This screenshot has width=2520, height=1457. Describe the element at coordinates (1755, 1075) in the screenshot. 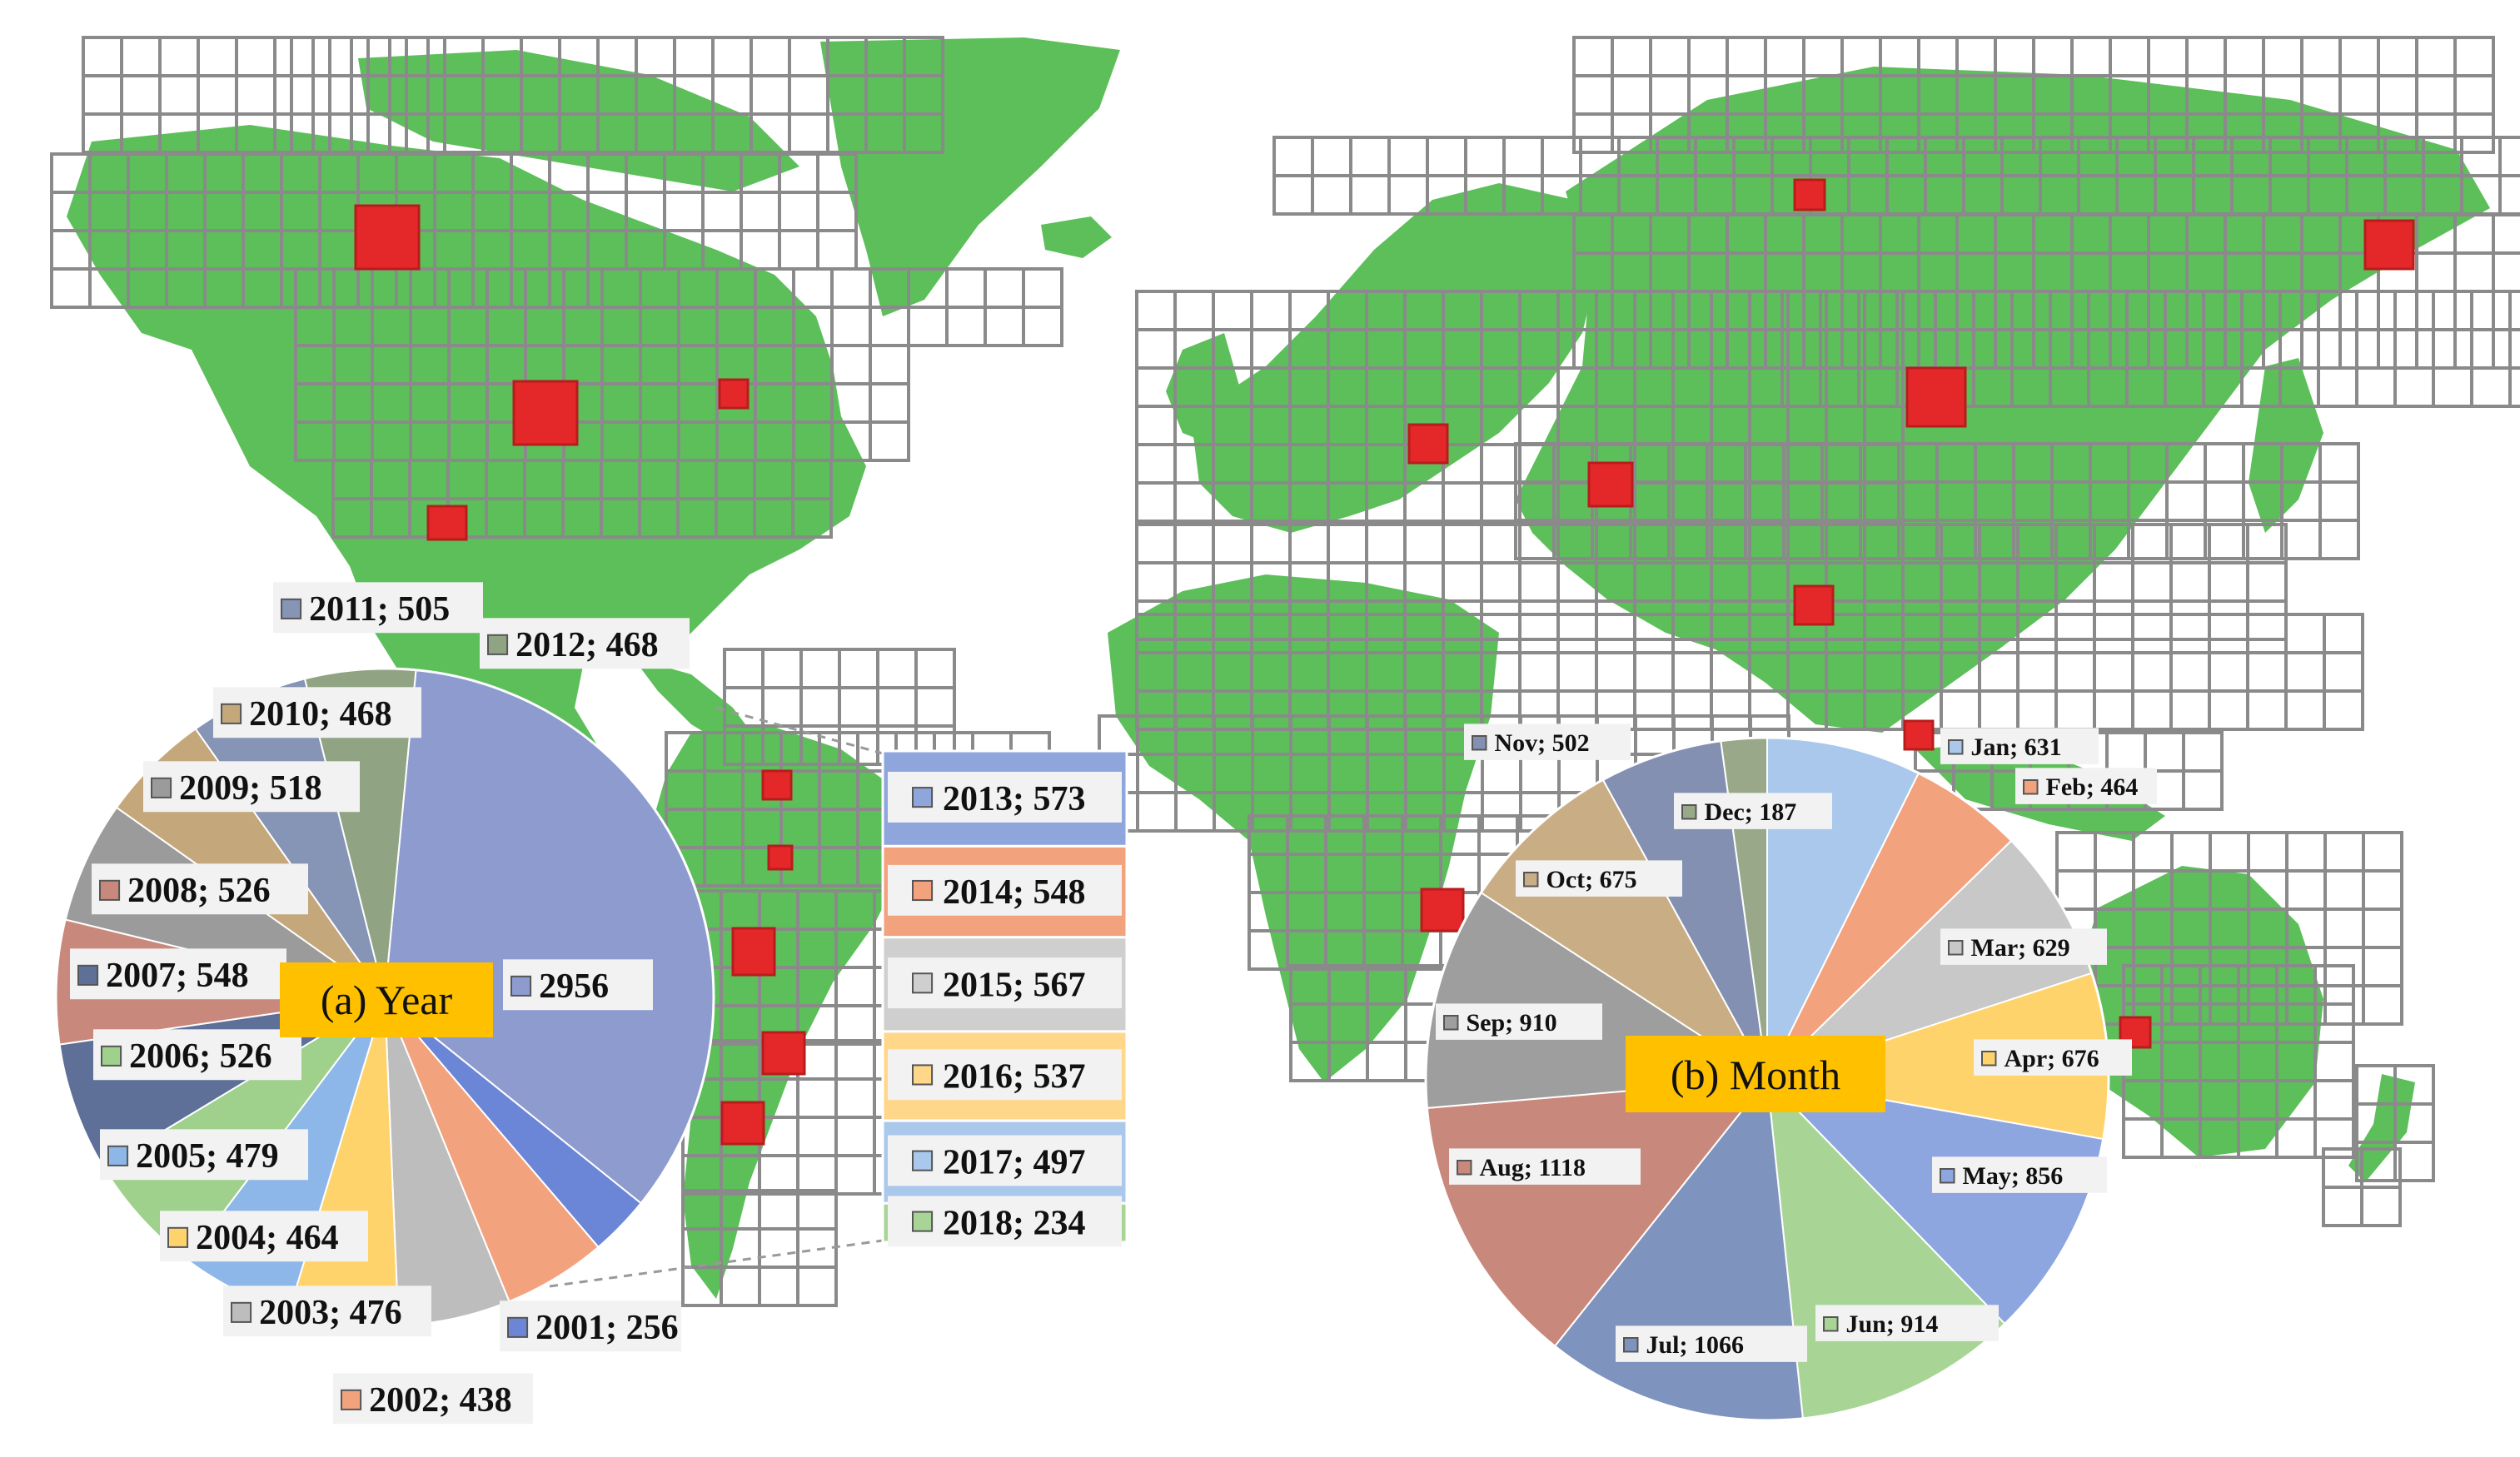

I see `month-title: (b) Month` at that location.